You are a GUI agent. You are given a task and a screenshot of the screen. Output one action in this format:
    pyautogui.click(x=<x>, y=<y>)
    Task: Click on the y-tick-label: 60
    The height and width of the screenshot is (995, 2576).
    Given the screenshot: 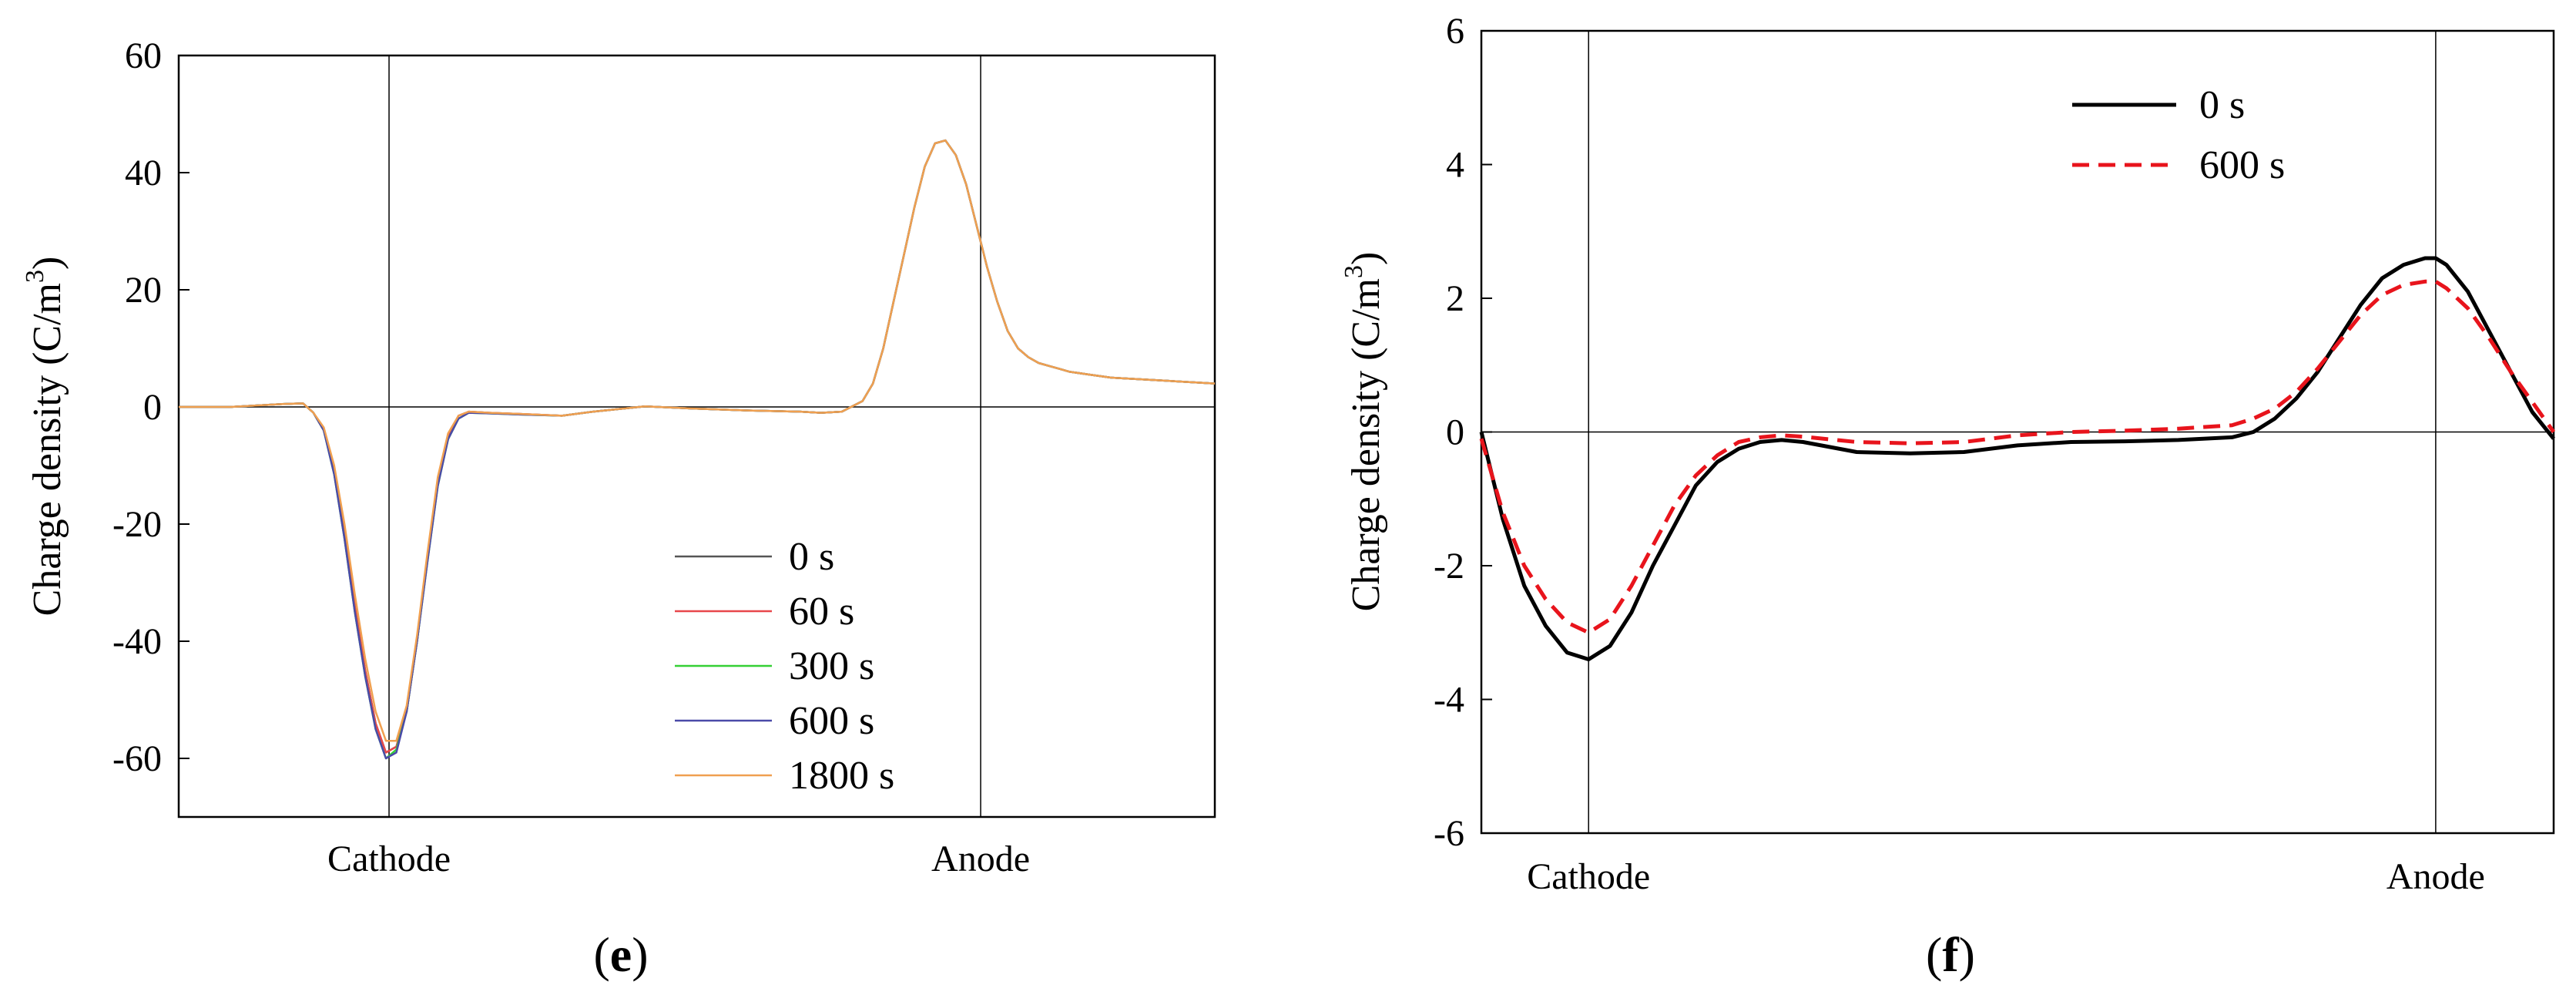 What is the action you would take?
    pyautogui.click(x=143, y=56)
    